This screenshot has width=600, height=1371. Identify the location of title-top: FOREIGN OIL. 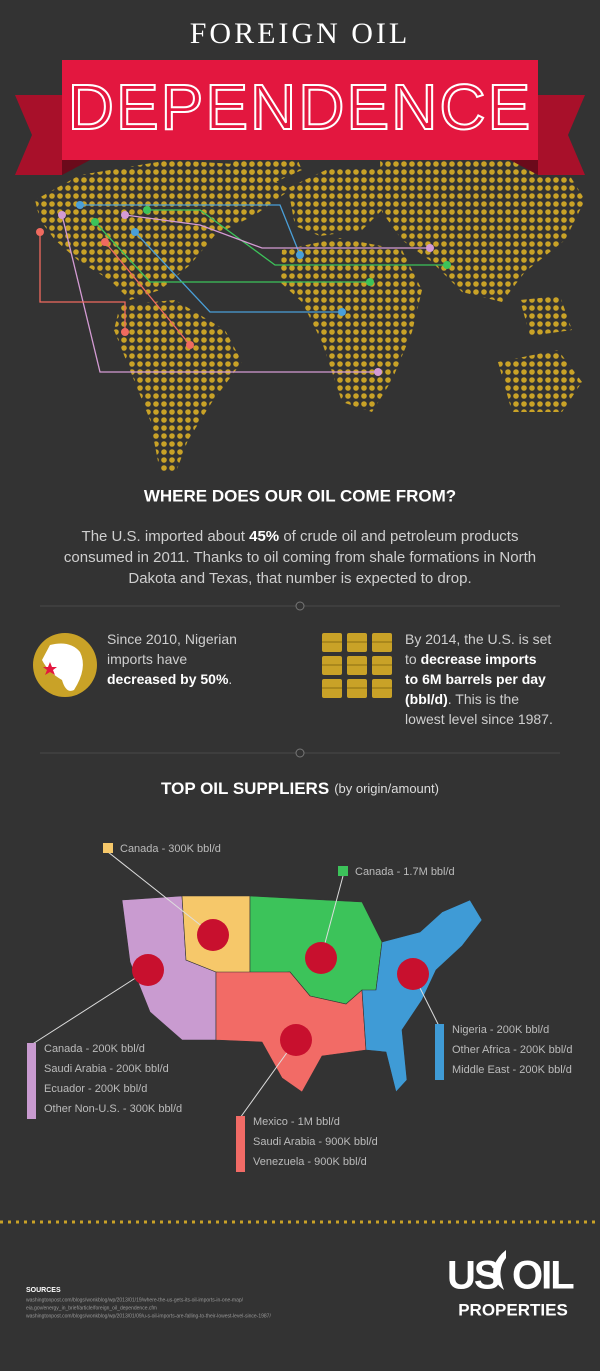
(300, 33).